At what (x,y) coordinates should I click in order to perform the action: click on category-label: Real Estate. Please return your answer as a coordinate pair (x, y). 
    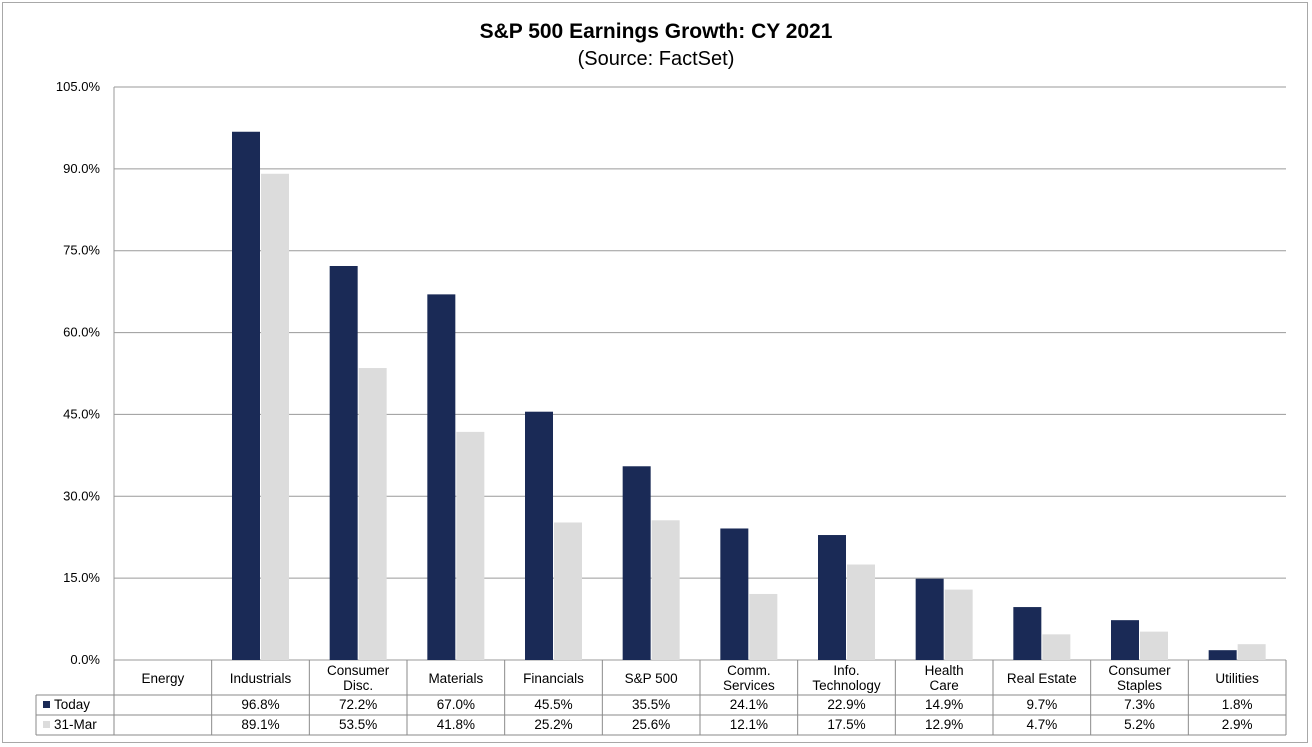
    Looking at the image, I should click on (1042, 678).